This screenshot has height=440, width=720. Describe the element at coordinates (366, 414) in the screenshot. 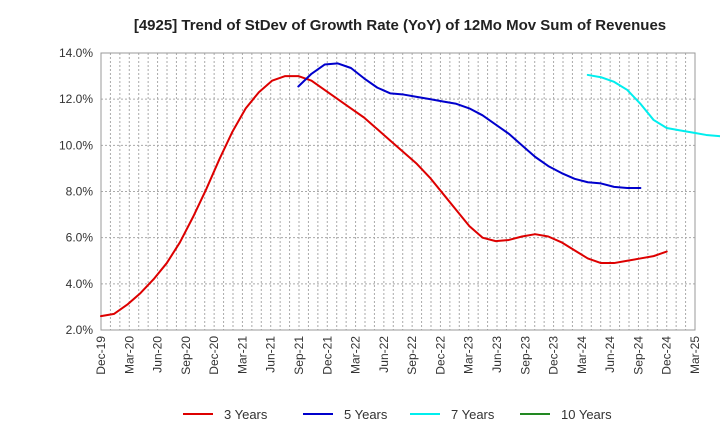

I see `legend-label: 5 Years` at that location.